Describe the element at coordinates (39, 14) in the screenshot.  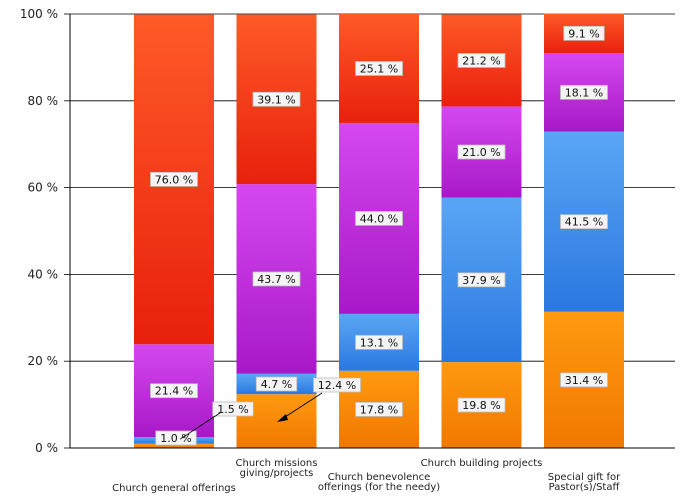
I see `y-tick-label: 100 %` at that location.